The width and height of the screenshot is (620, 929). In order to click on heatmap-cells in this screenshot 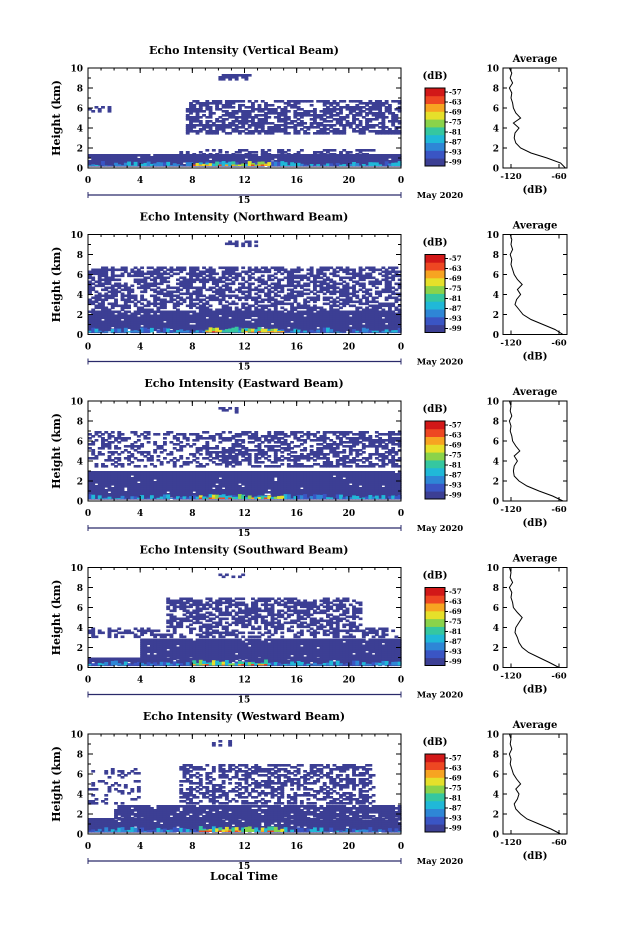, I will do `click(245, 120)`.